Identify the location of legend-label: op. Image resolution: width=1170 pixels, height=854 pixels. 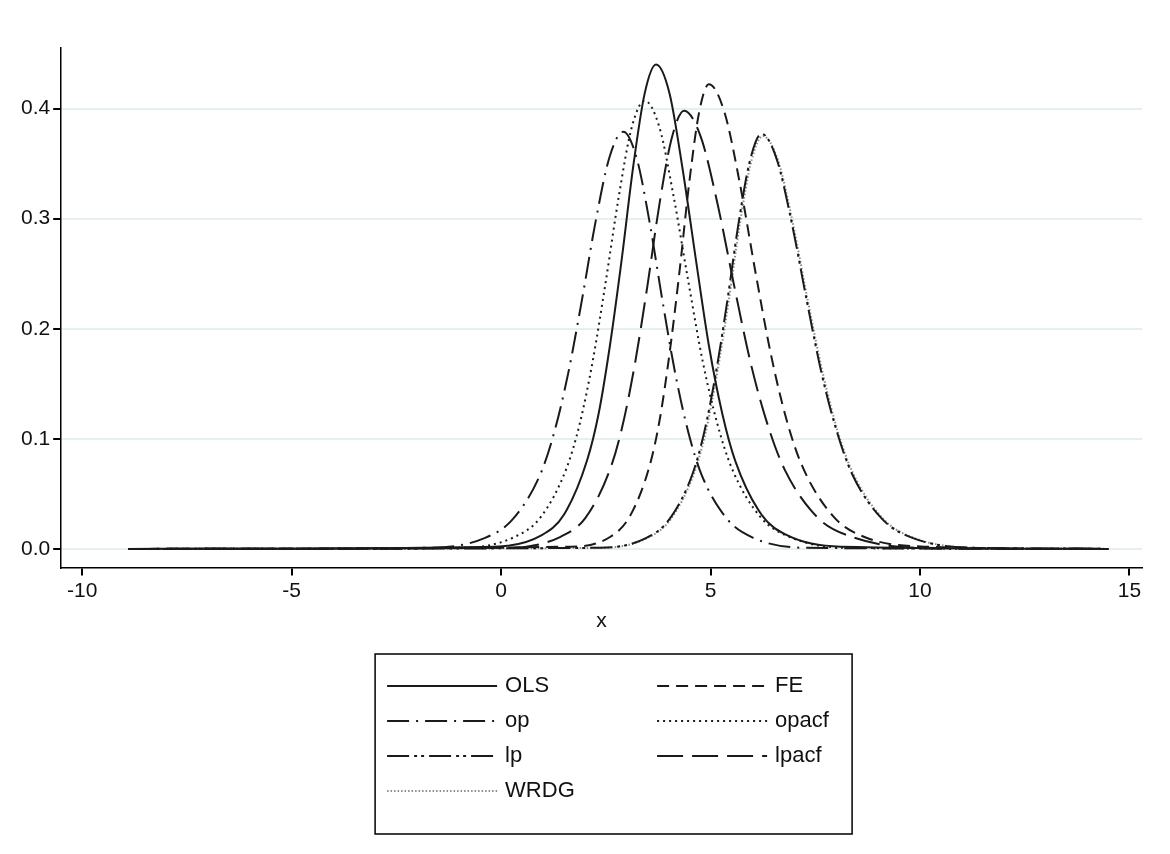
(517, 720).